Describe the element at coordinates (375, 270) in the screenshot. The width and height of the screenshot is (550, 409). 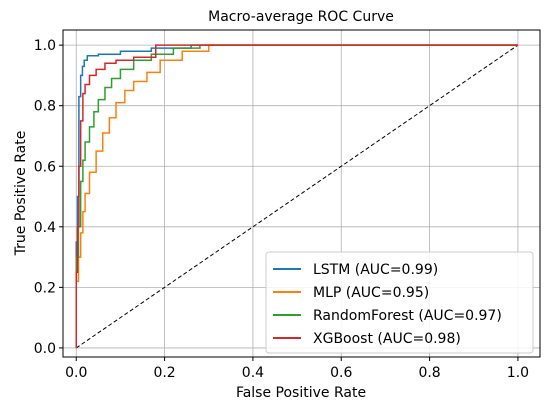
I see `legend-label: LSTM (AUC=0.99)` at that location.